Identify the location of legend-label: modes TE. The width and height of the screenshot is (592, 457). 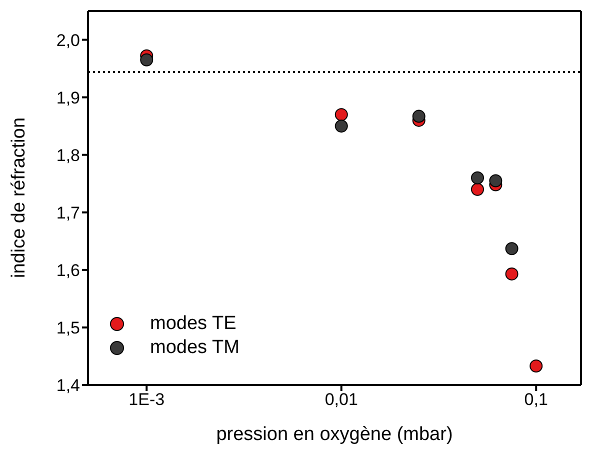
(193, 324).